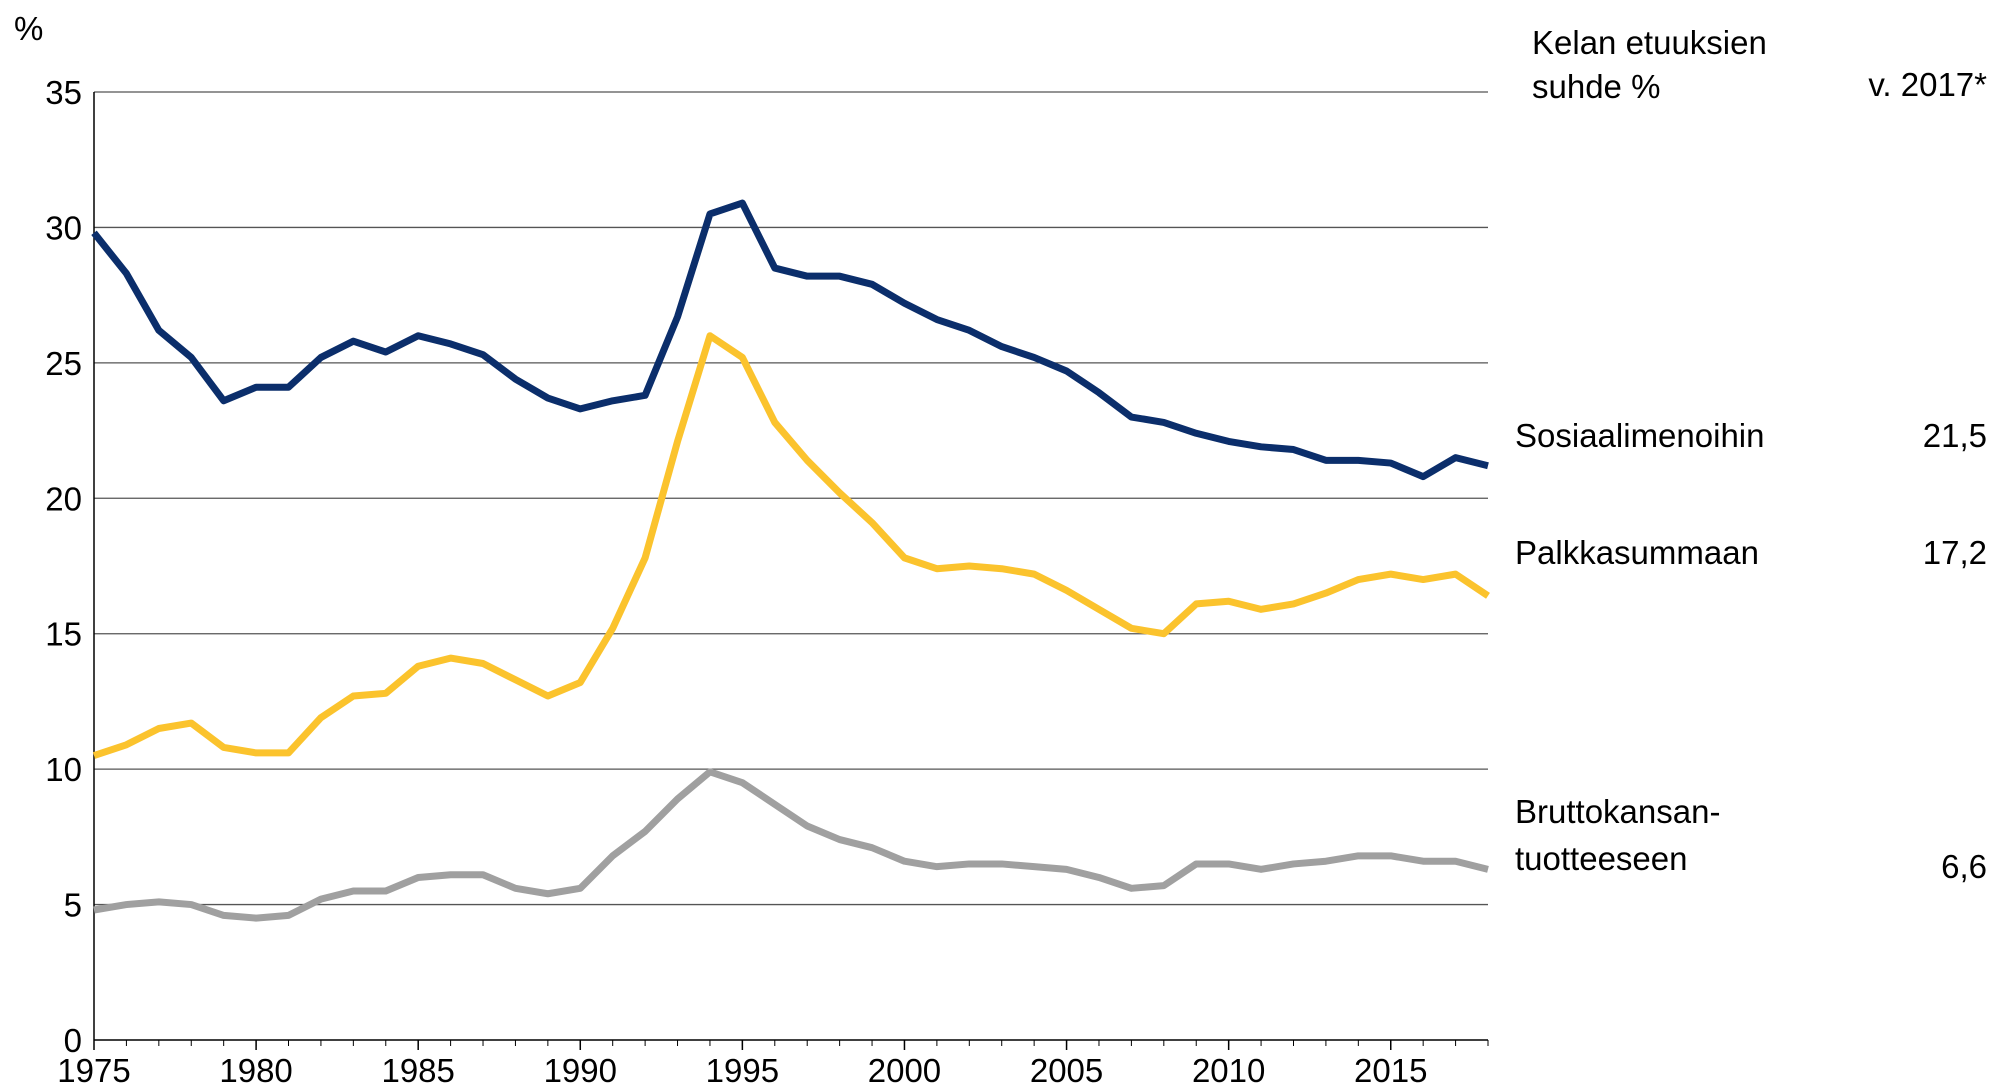 The height and width of the screenshot is (1088, 2000). Describe the element at coordinates (1964, 866) in the screenshot. I see `series-note: 6,6` at that location.